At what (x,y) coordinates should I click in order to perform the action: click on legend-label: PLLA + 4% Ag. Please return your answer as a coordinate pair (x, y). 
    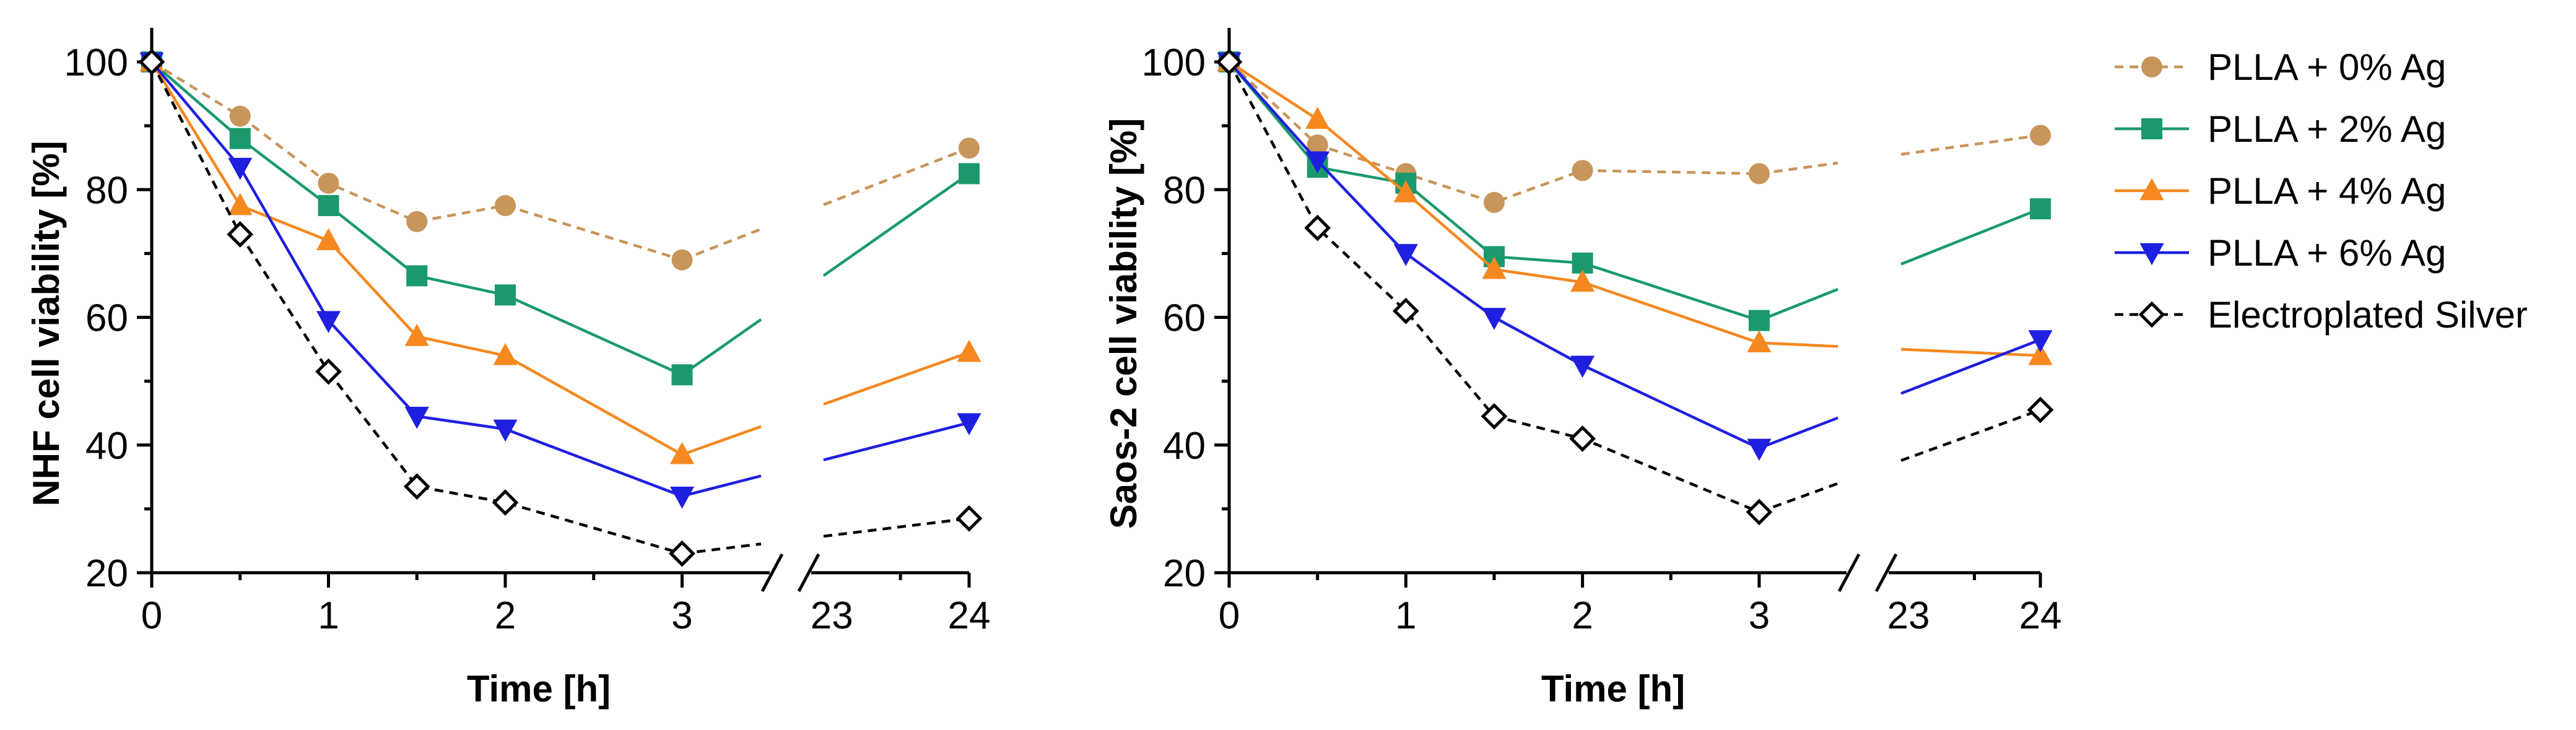
    Looking at the image, I should click on (2327, 191).